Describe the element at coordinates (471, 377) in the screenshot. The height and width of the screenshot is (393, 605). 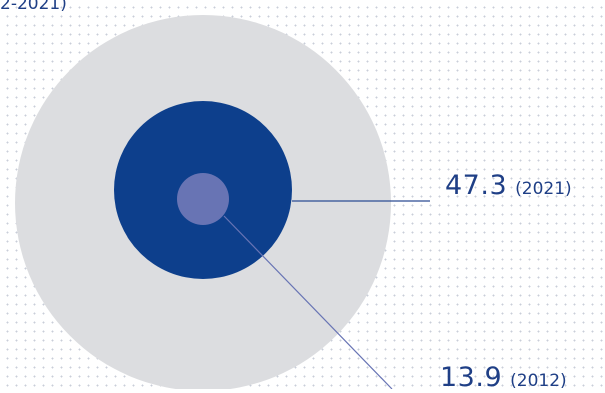
I see `value-label-2012: 13.9` at that location.